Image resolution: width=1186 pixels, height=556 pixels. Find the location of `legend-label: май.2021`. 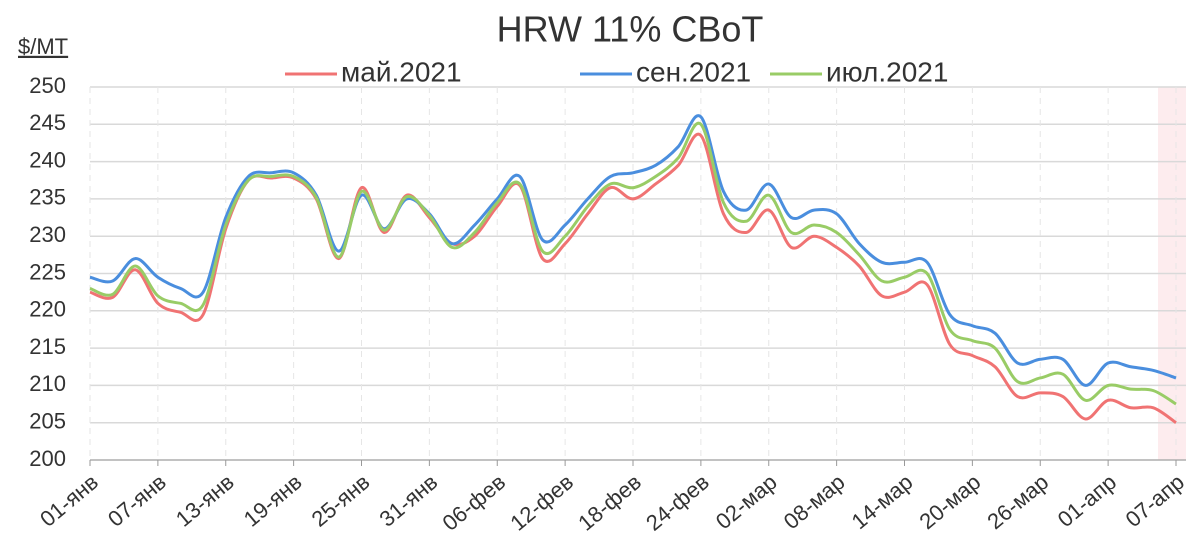

legend-label: май.2021 is located at coordinates (401, 71).